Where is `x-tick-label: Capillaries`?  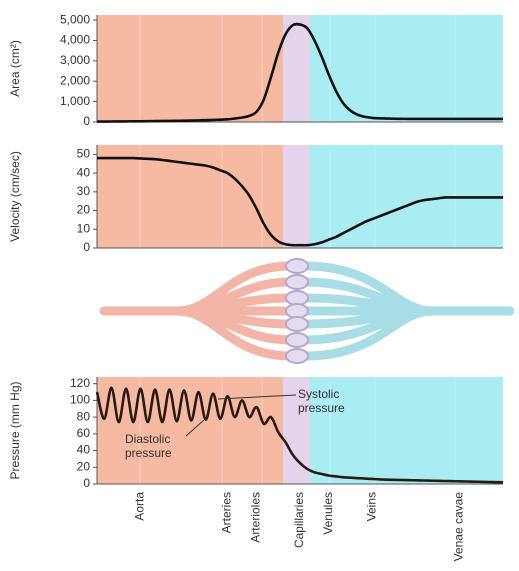
x-tick-label: Capillaries is located at coordinates (299, 520).